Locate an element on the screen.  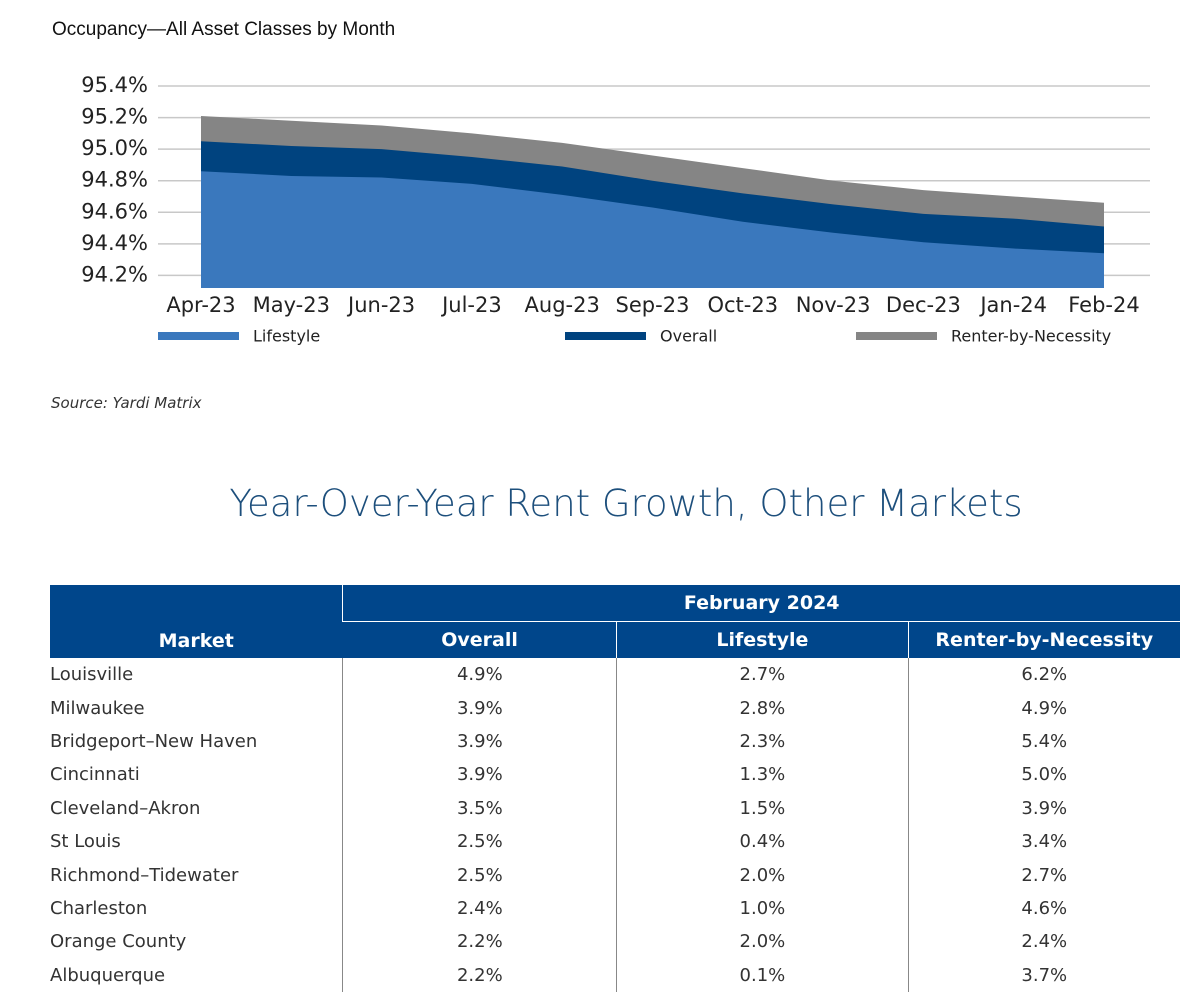
table-cell: 3.4% is located at coordinates (1043, 841).